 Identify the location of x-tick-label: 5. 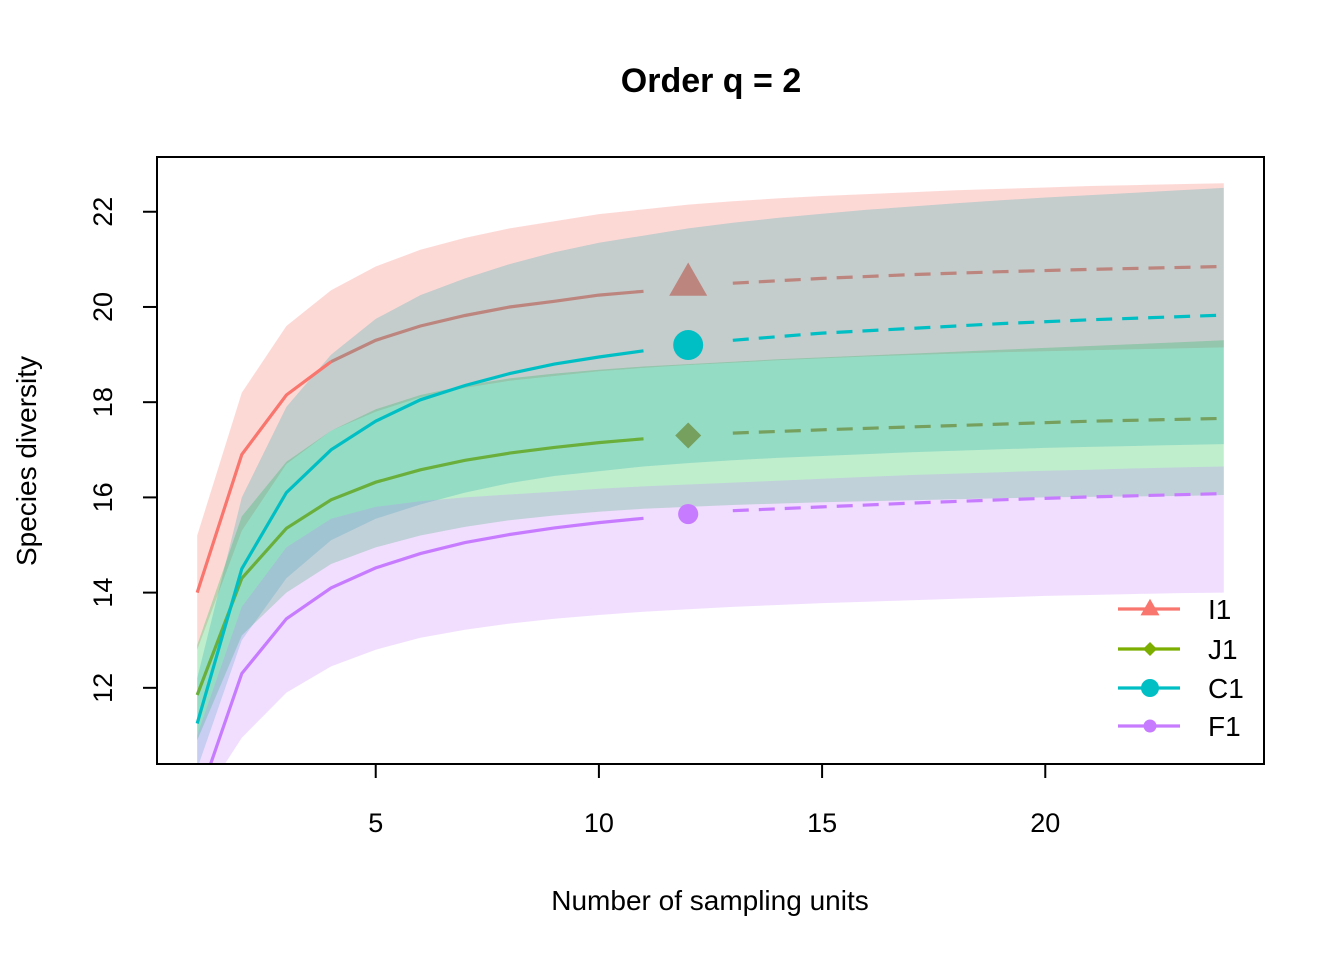
(375, 823).